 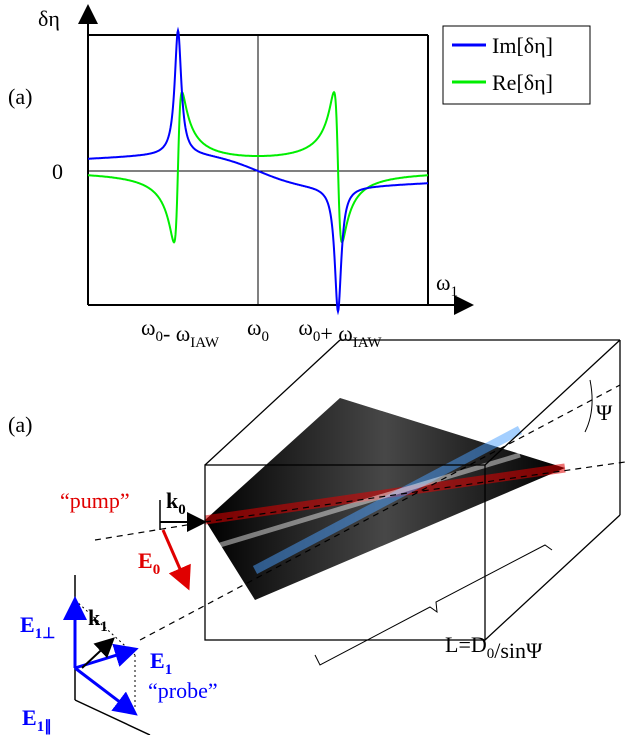 I want to click on legend-label: Re[δη], so click(x=522, y=82).